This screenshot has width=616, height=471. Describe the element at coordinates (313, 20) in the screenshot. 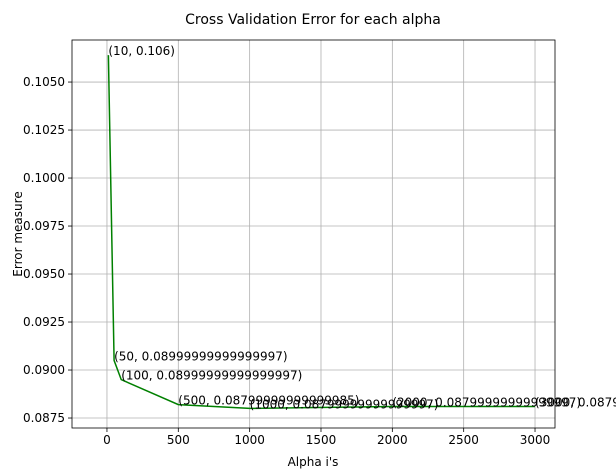

I see `chart-title: Cross Validation Error for each alpha` at that location.